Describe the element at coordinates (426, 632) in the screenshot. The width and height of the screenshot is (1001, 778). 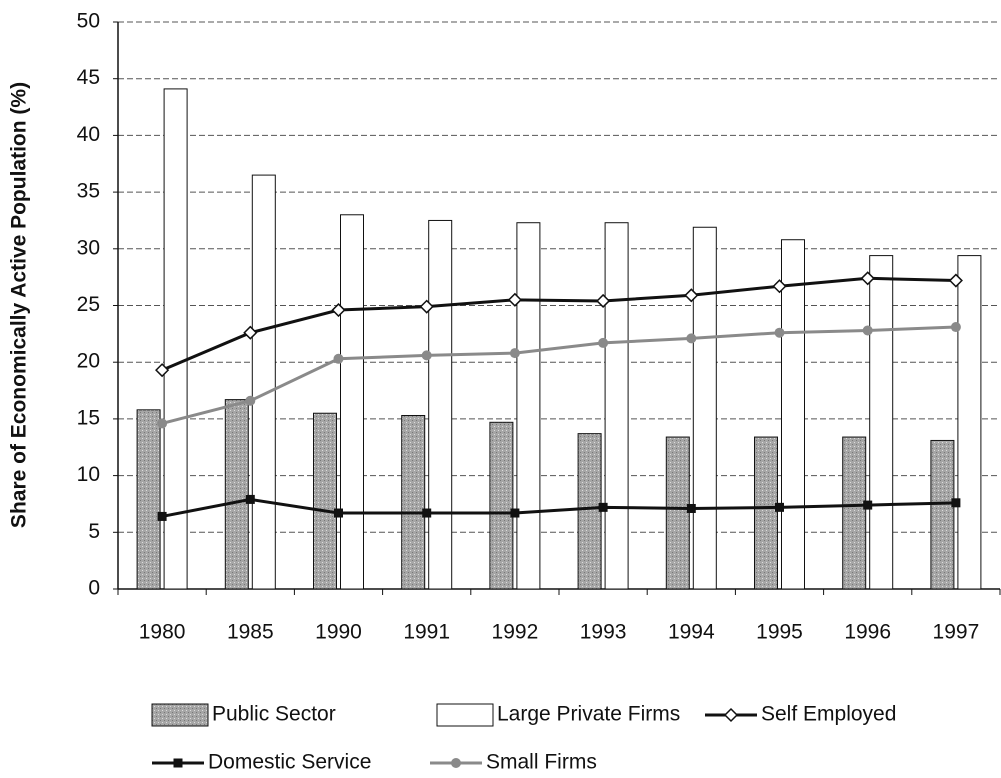
I see `x-tick-label: 1991` at that location.